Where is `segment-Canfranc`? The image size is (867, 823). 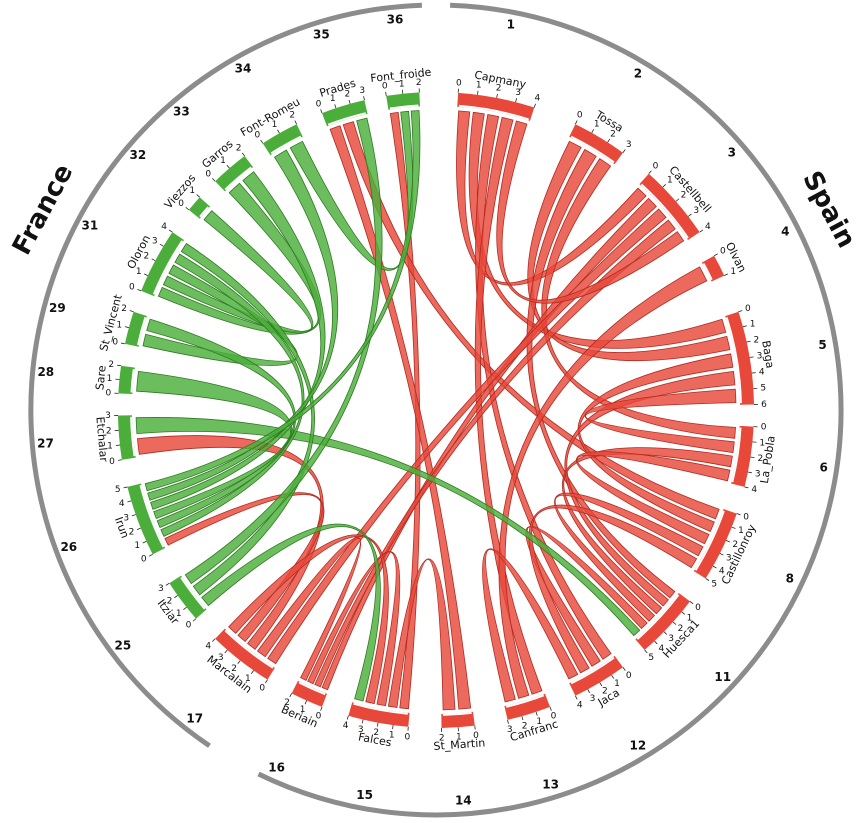
segment-Canfranc is located at coordinates (527, 706).